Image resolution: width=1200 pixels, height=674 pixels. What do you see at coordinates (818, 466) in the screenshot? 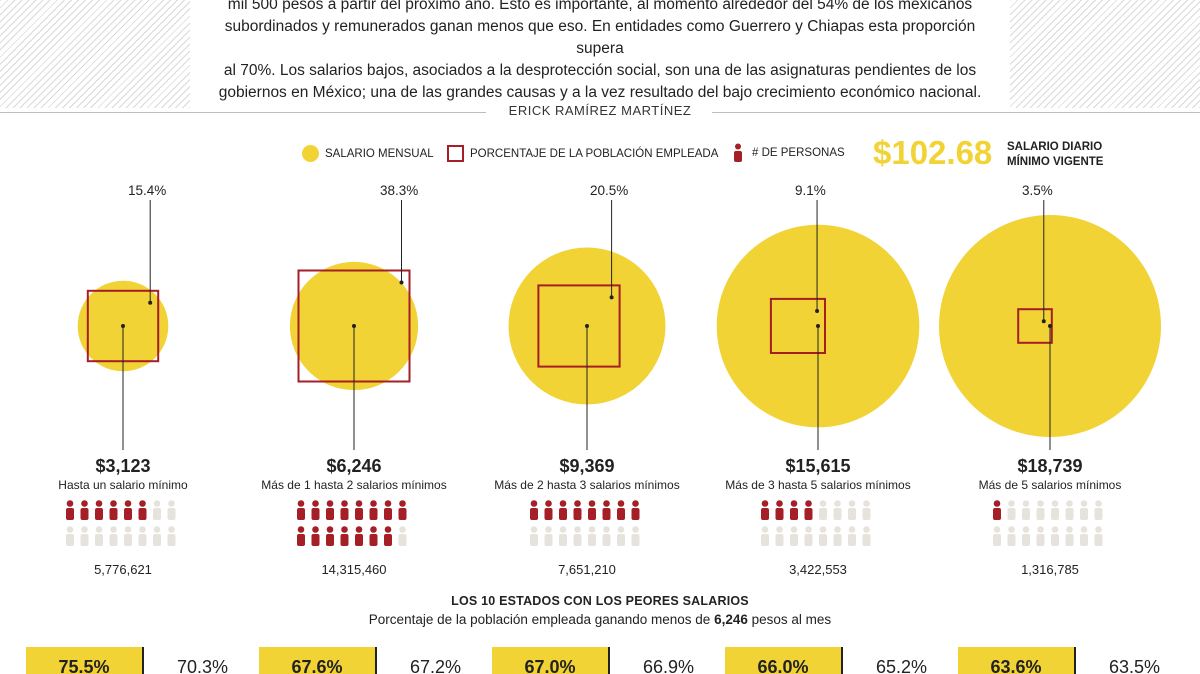
I see `salary-amount: $15,615` at bounding box center [818, 466].